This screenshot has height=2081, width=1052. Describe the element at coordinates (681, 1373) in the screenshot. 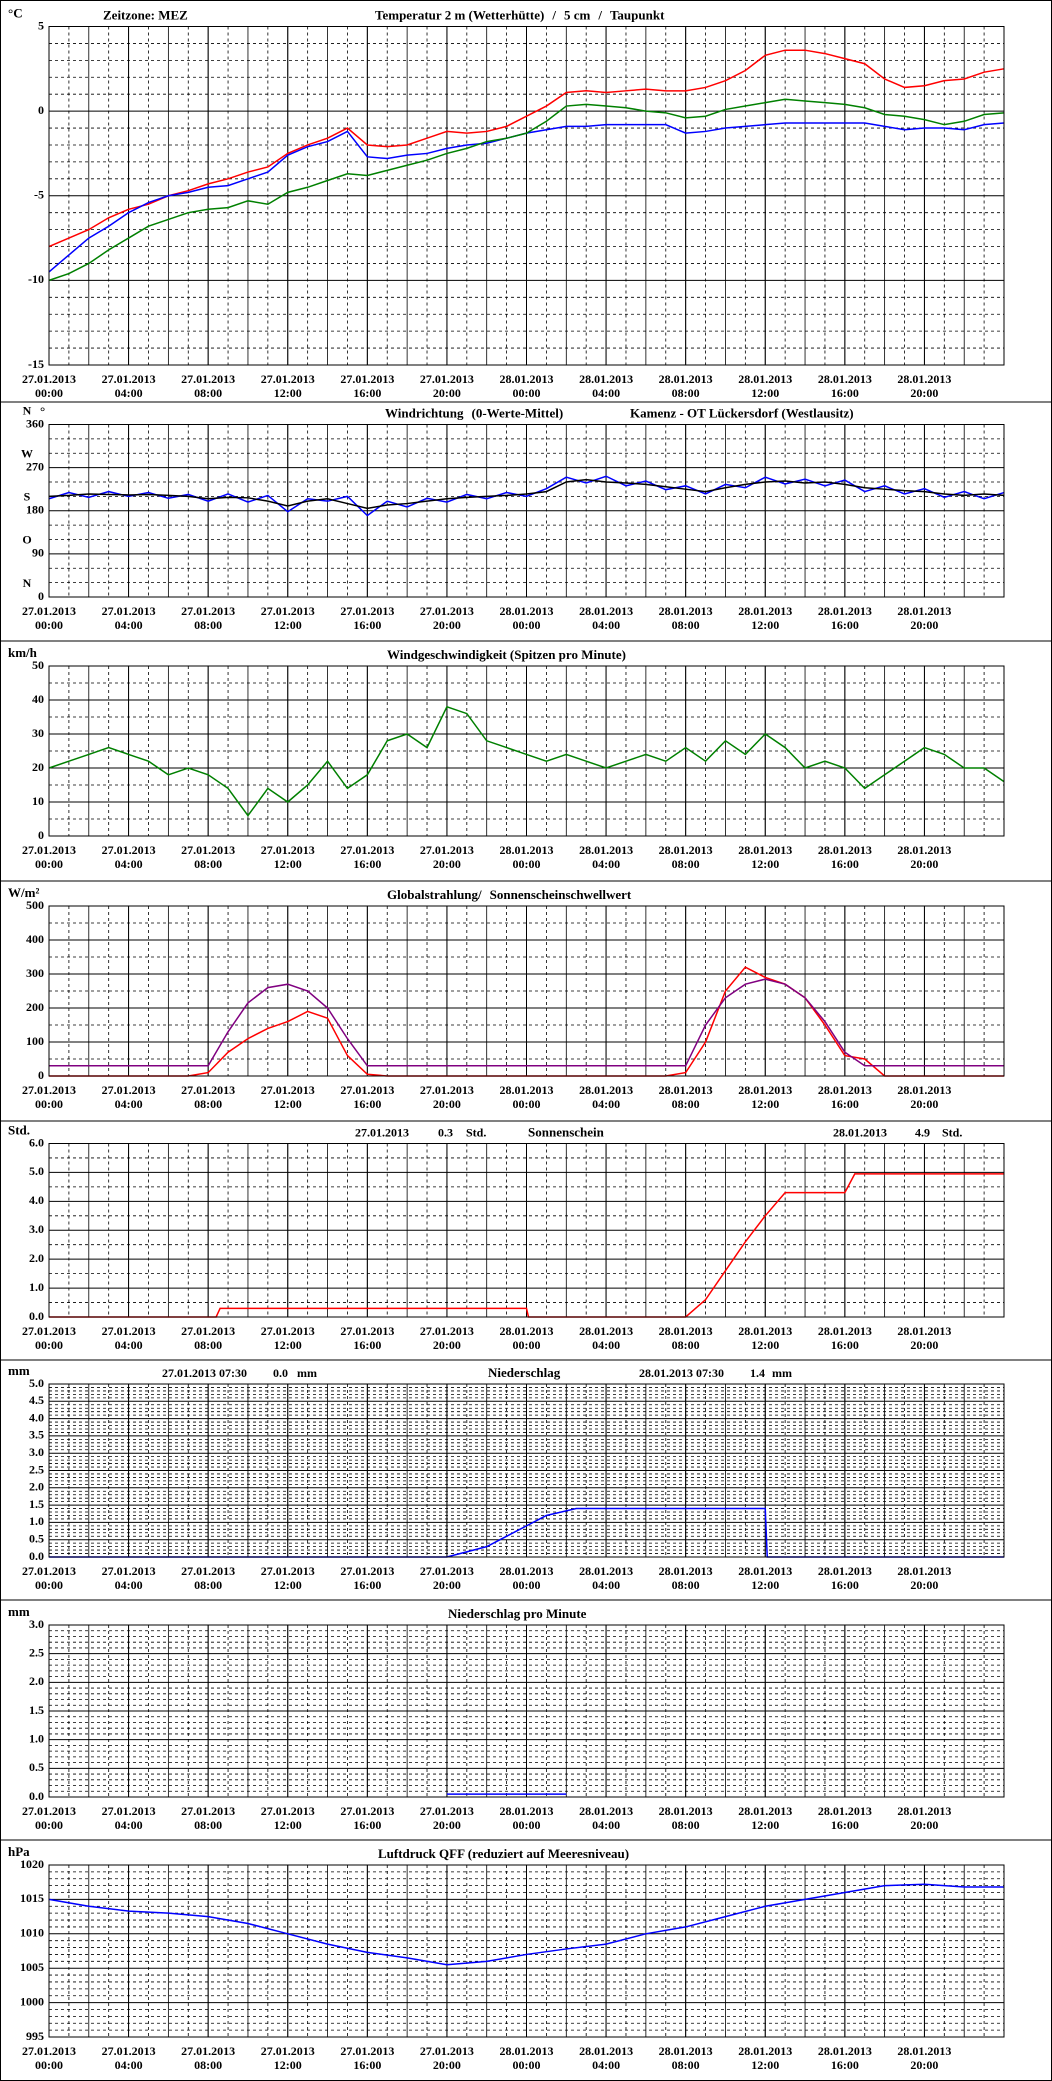

I see `annotation: 28.01.2013 07:30` at that location.